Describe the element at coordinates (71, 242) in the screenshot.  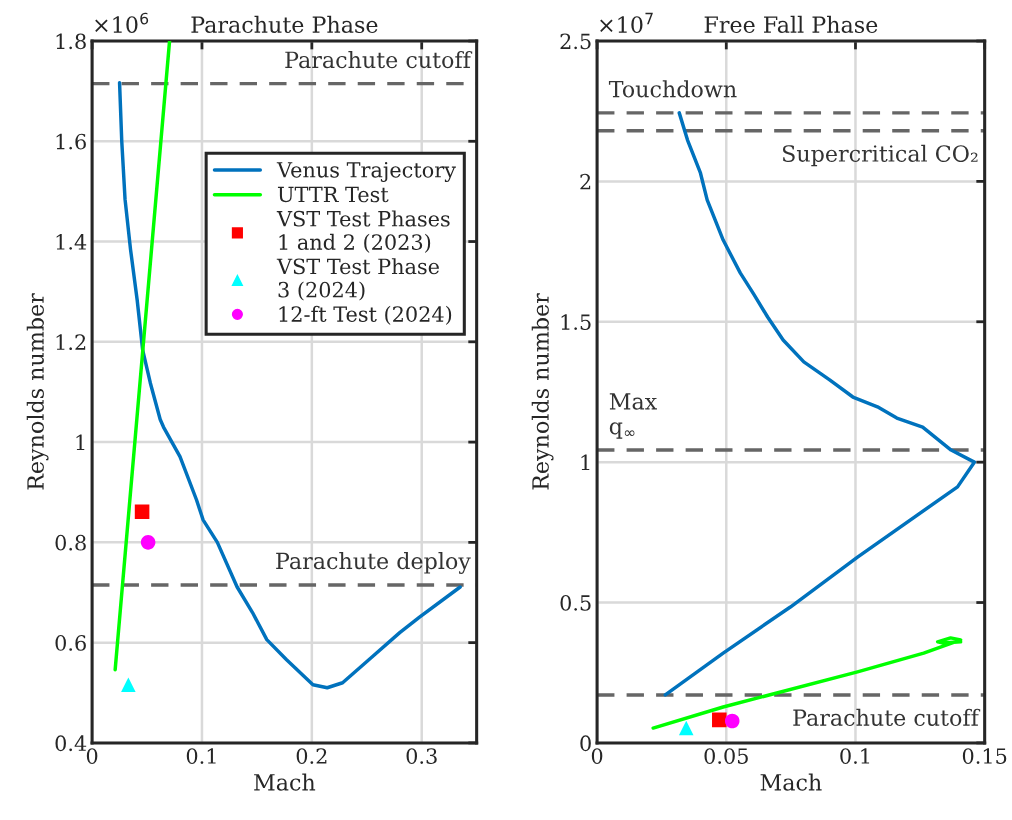
I see `y-tick-label: 1.4` at that location.